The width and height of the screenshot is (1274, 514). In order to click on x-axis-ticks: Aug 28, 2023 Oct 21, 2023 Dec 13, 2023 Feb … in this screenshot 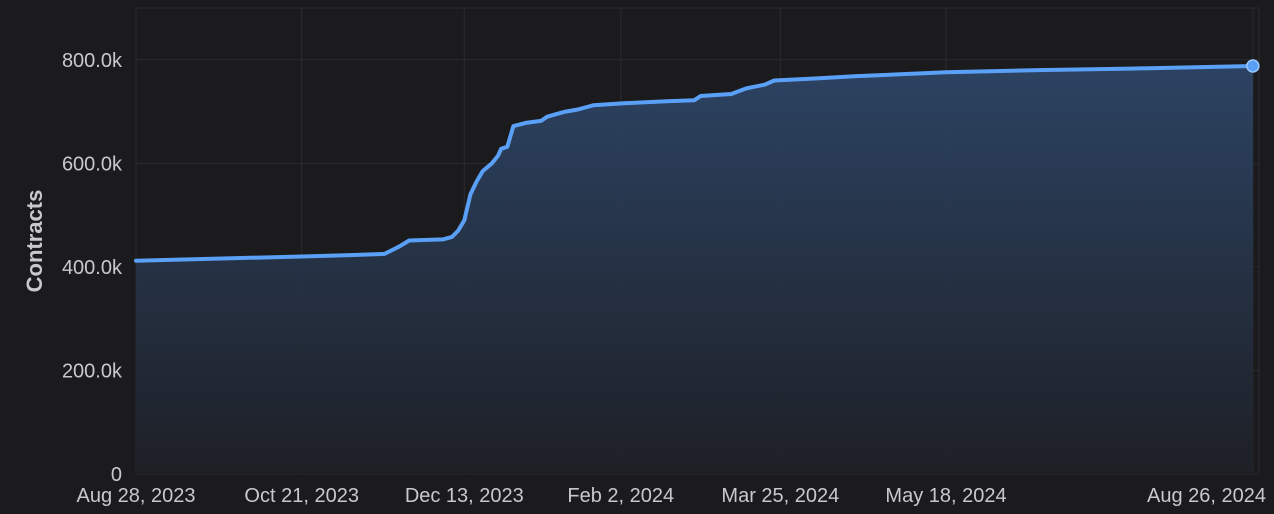, I will do `click(672, 496)`.